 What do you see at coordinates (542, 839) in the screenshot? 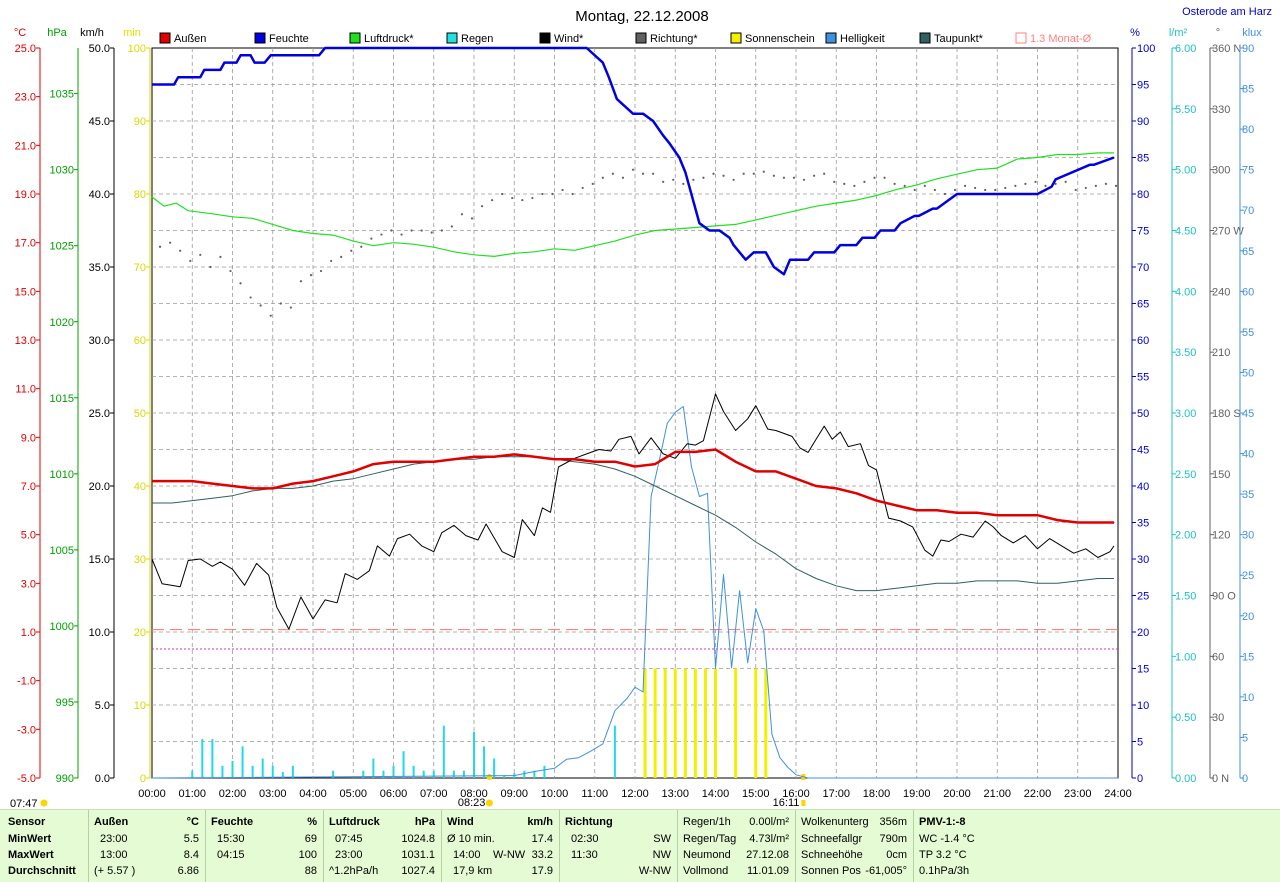
I see `wind-row1-value: 17.4` at bounding box center [542, 839].